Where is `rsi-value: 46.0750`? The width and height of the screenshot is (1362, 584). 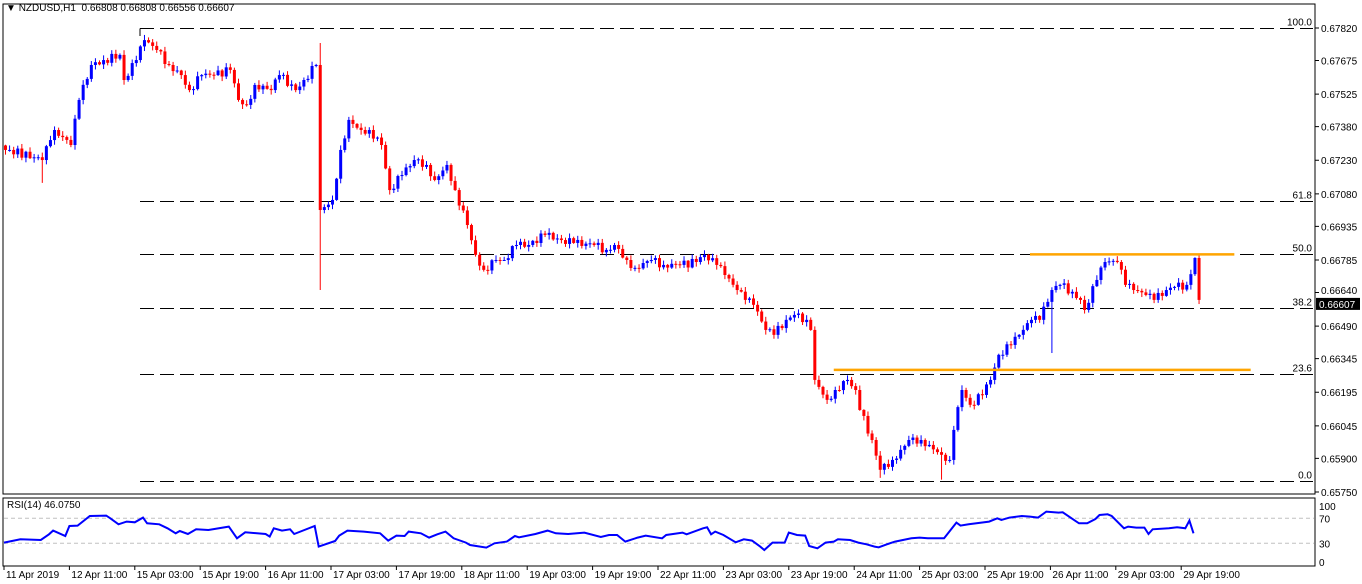
rsi-value: 46.0750 is located at coordinates (62, 505).